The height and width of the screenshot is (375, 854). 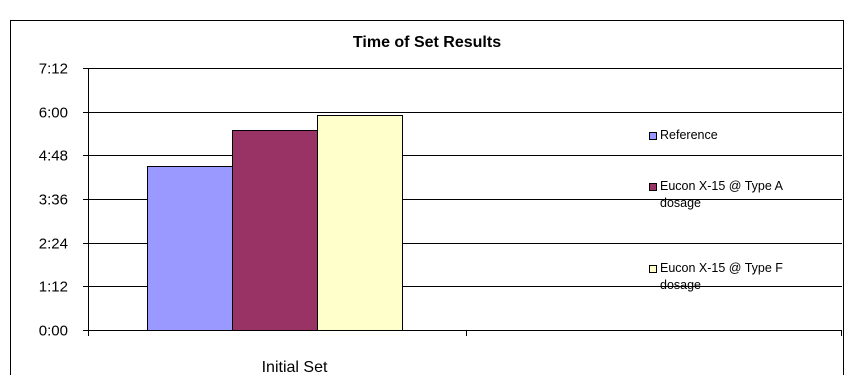 I want to click on x-category-label: Initial Set, so click(x=295, y=367).